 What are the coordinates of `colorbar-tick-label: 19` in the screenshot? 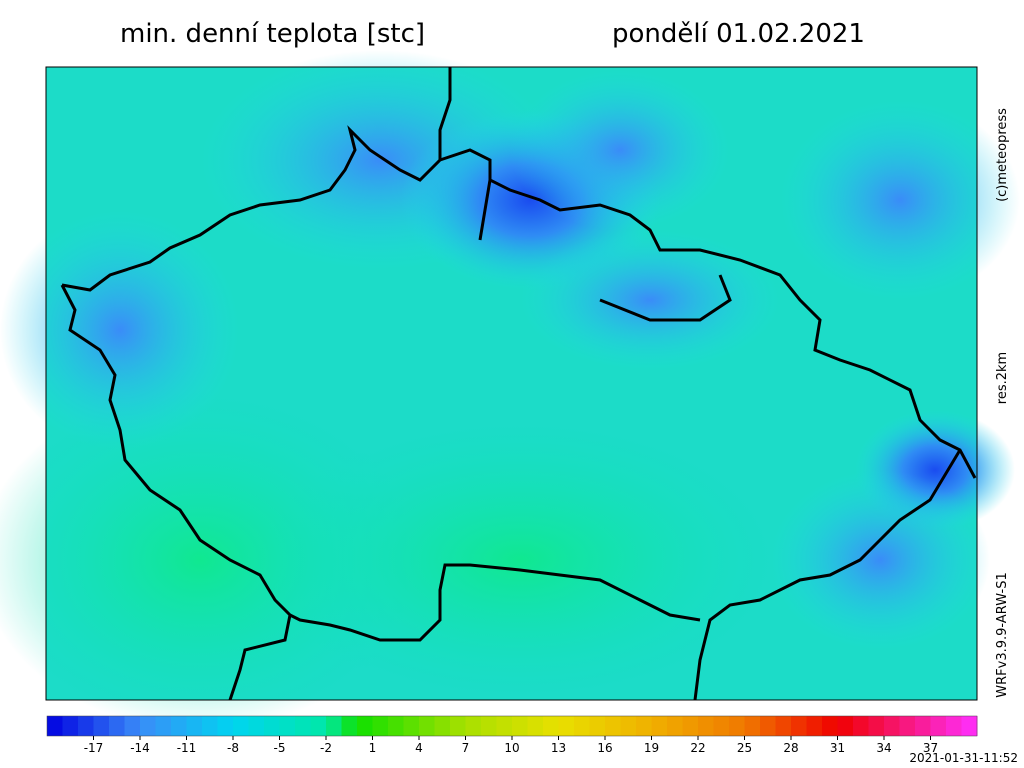 It's located at (651, 748).